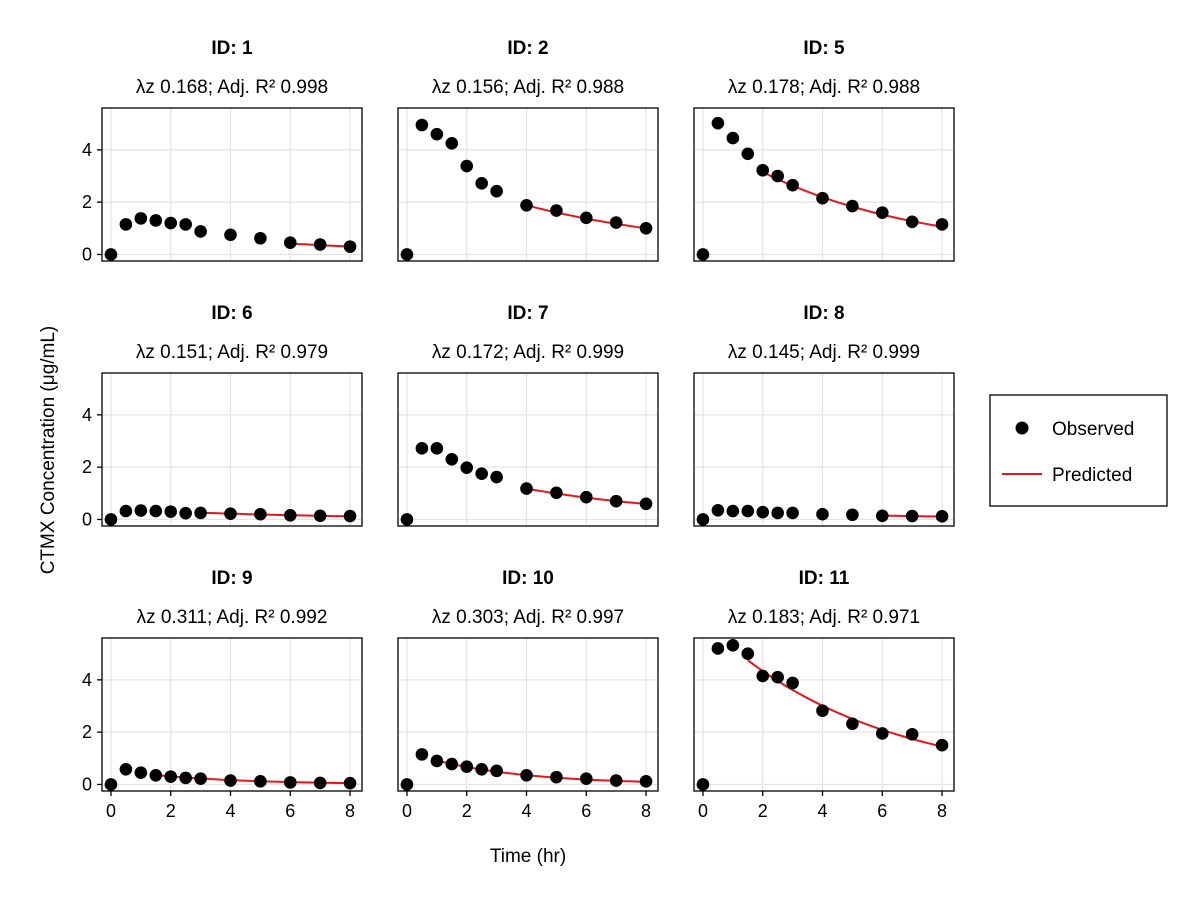 This screenshot has width=1200, height=900. What do you see at coordinates (1078, 450) in the screenshot?
I see `legend-box` at bounding box center [1078, 450].